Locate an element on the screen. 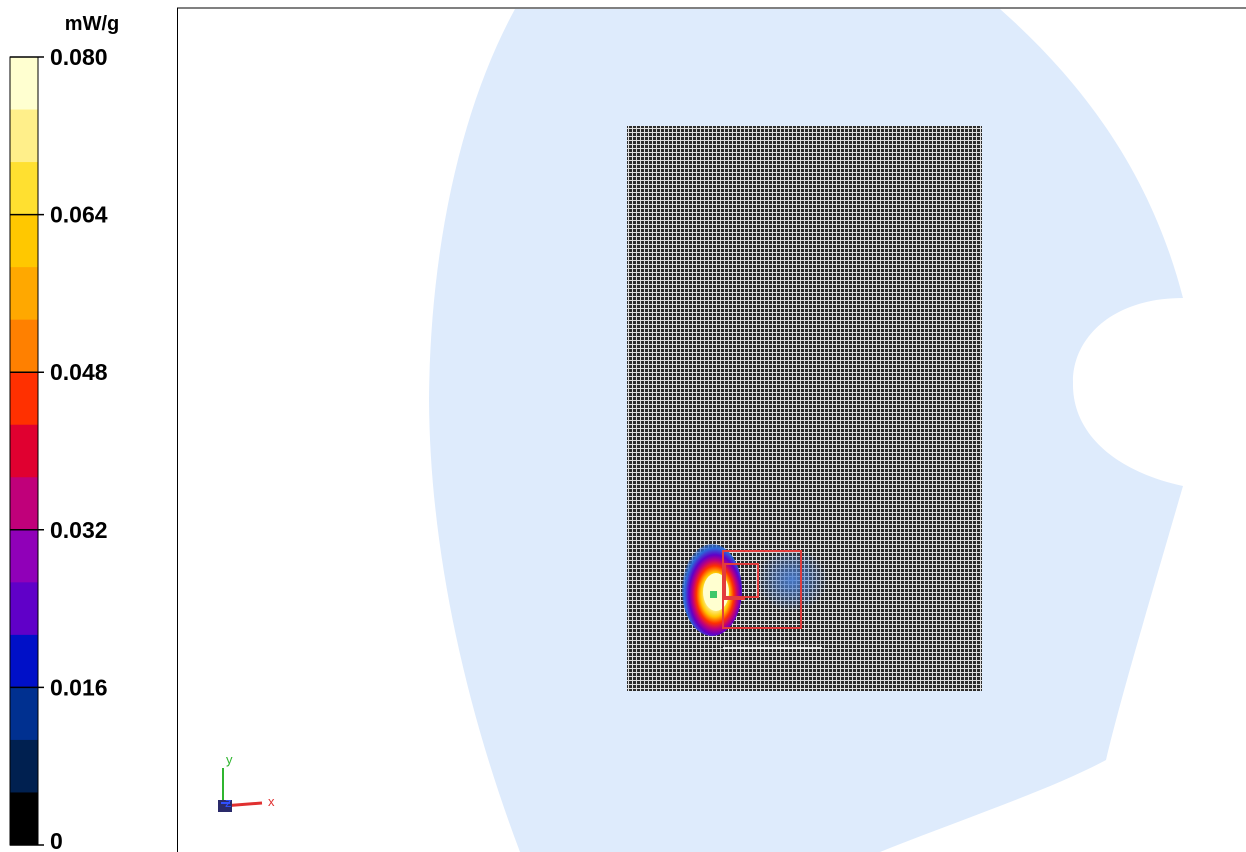  colorbar-unit-label: mW/g is located at coordinates (92, 24).